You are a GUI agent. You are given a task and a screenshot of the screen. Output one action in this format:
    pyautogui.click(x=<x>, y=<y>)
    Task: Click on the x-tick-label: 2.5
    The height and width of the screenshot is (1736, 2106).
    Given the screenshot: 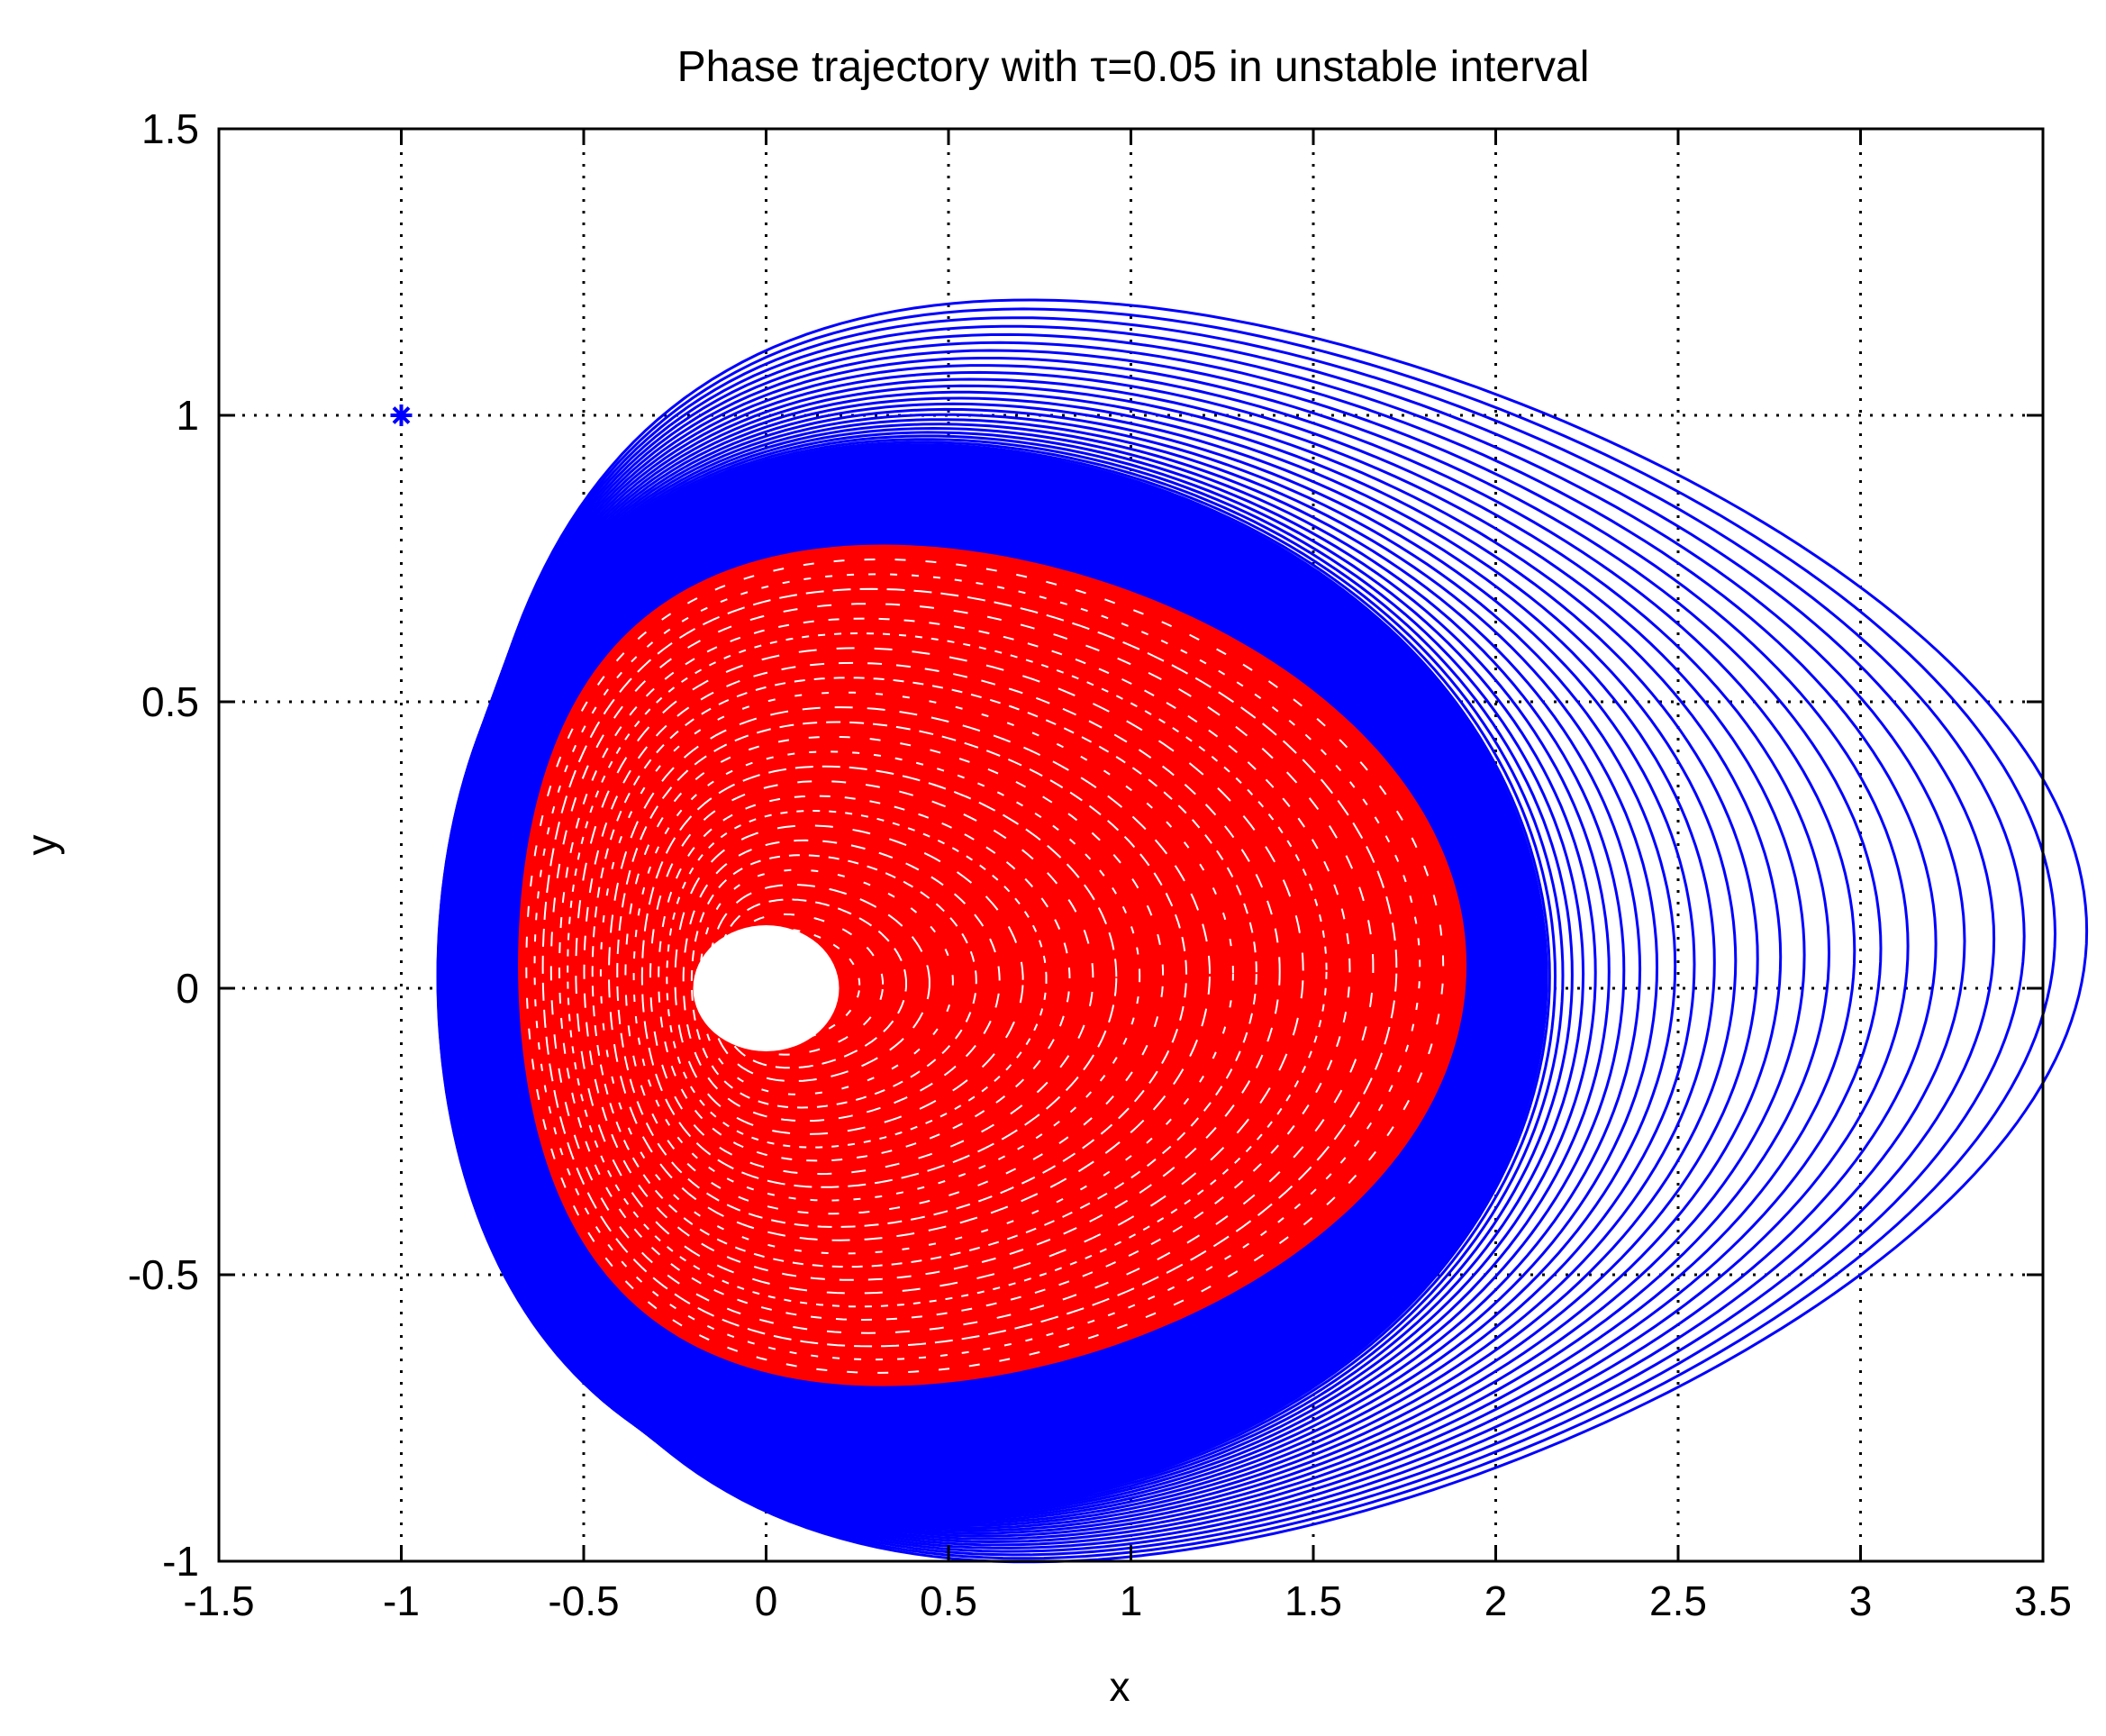 What is the action you would take?
    pyautogui.click(x=1678, y=1600)
    